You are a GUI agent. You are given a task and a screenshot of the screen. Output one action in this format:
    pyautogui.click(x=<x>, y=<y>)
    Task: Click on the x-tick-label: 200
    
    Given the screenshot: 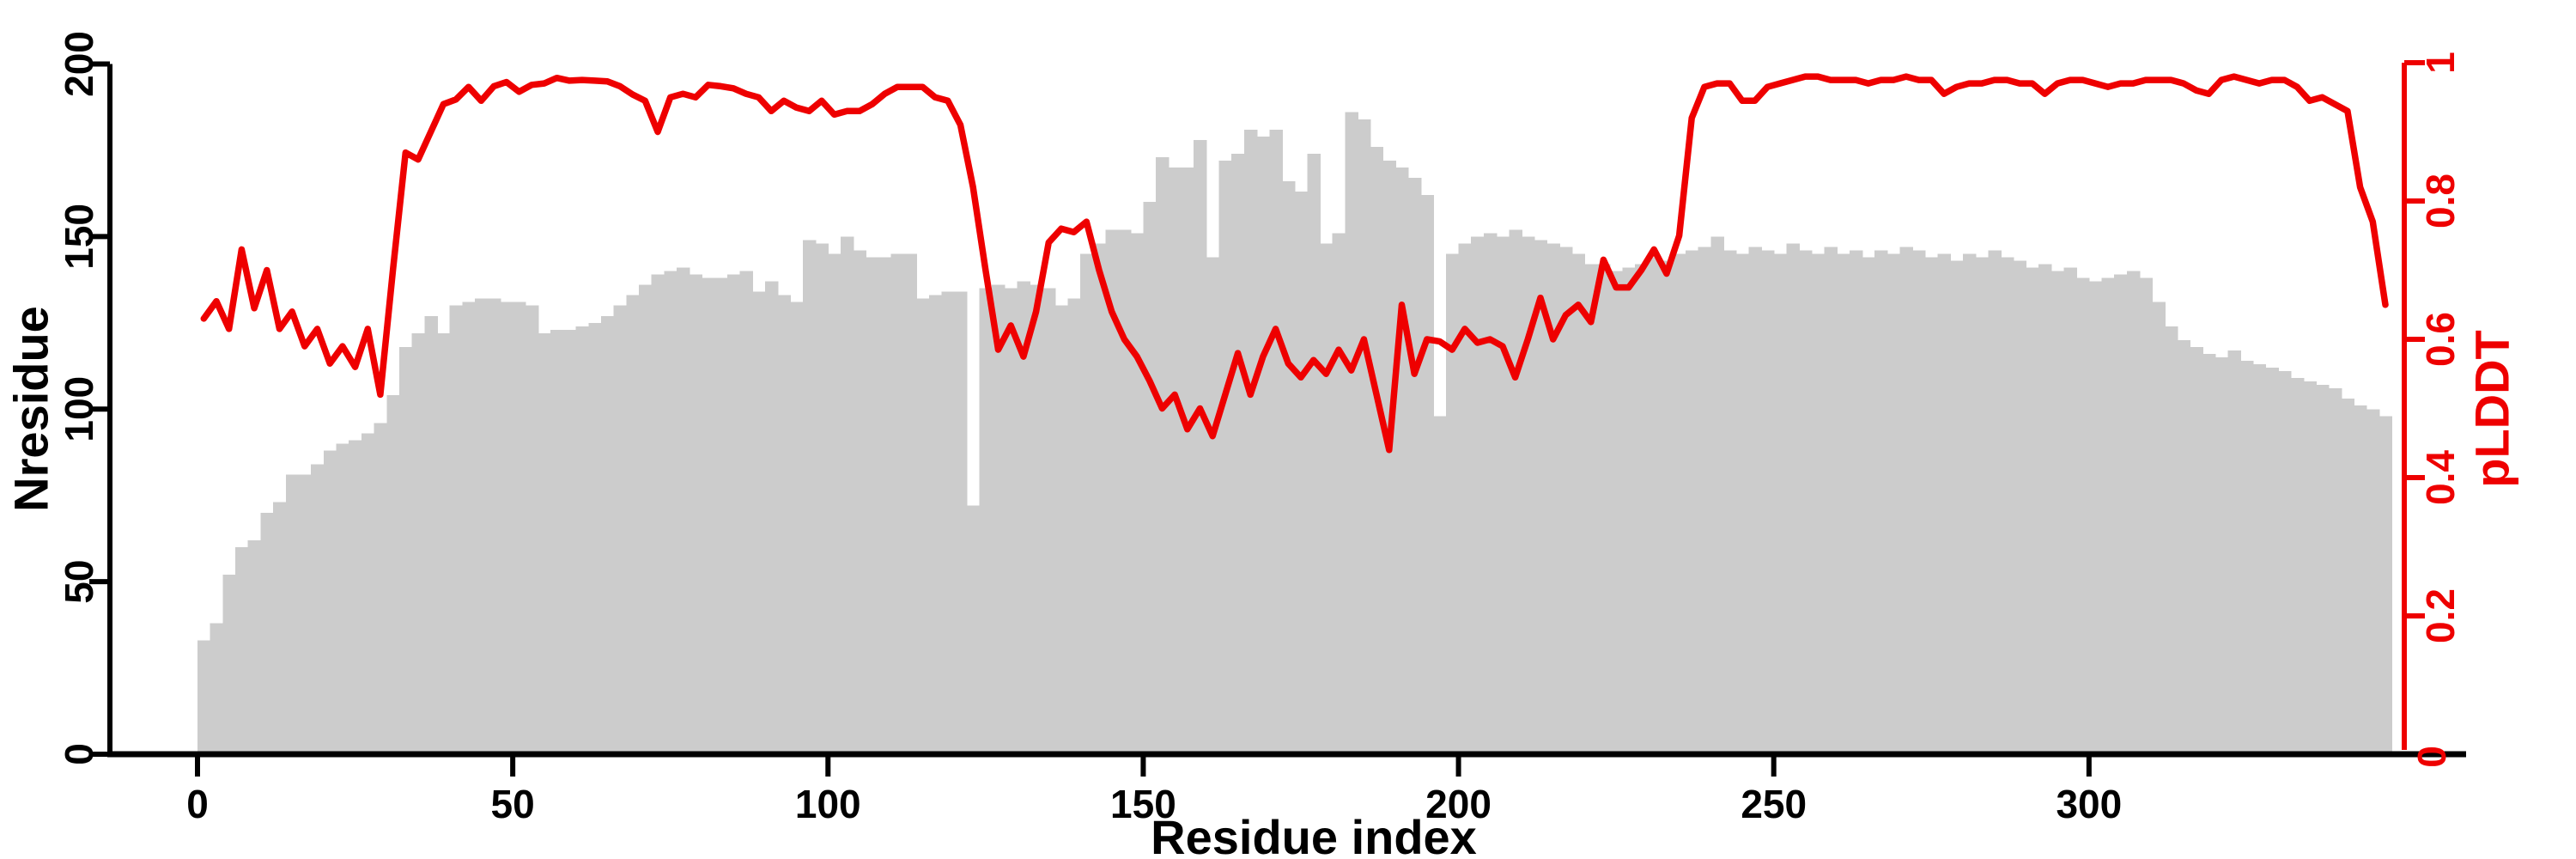 What is the action you would take?
    pyautogui.click(x=1459, y=804)
    